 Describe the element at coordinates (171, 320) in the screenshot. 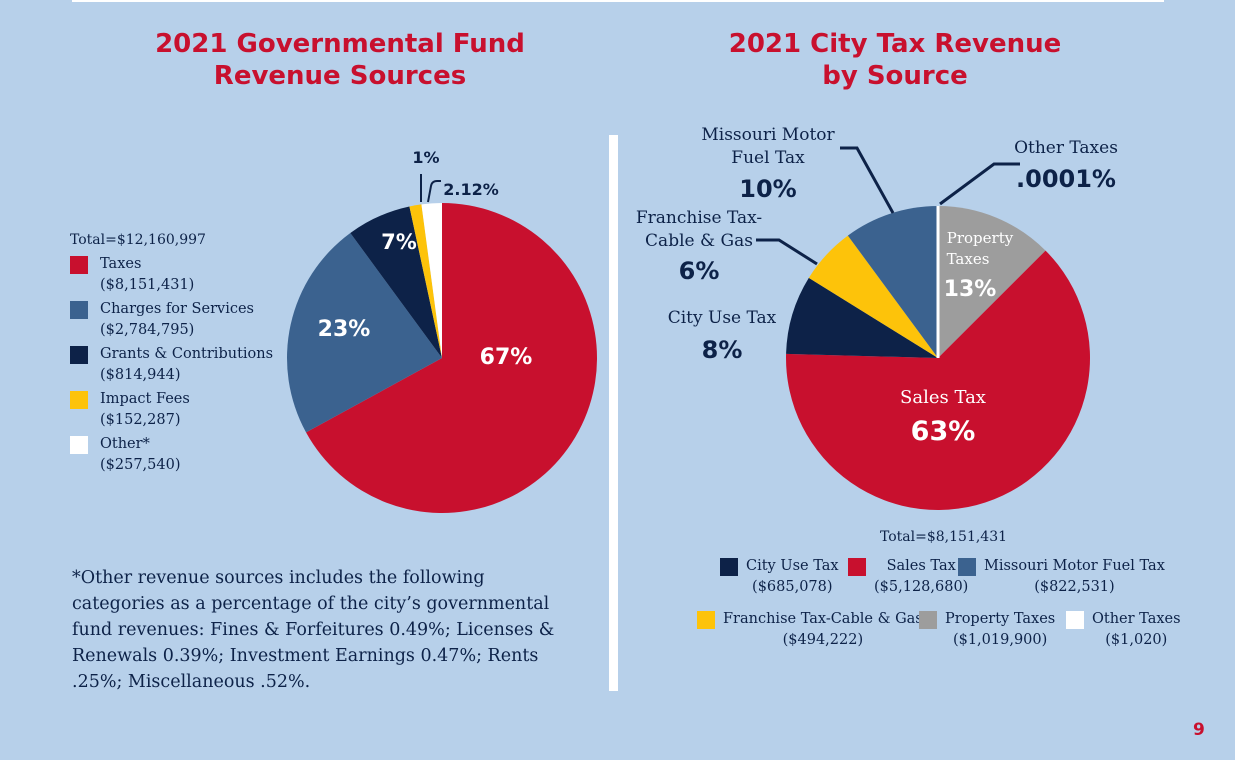

I see `legend-item-charges: Charges for Services ($2,784,795)` at that location.